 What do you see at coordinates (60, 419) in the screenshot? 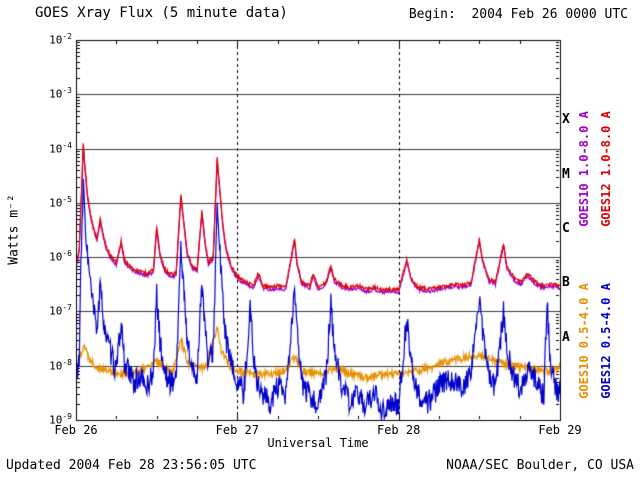
I see `y-tick-label: 10⁻⁹` at bounding box center [60, 419].